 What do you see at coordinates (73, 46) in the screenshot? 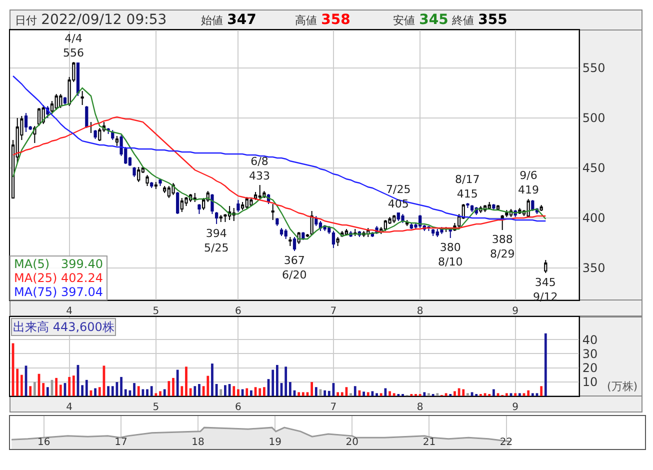
I see `annotation: 4/4 556` at bounding box center [73, 46].